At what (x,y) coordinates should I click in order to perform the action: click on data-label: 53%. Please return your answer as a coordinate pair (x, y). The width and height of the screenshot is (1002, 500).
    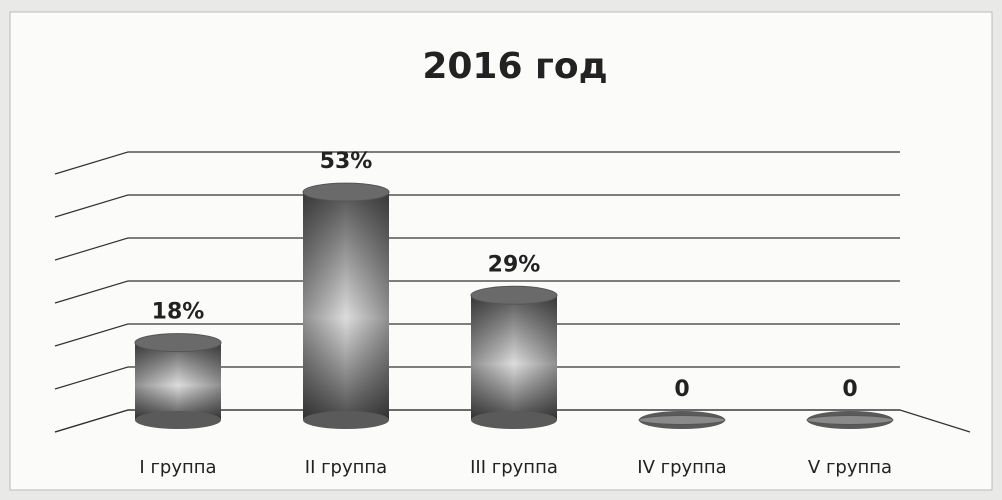
    Looking at the image, I should click on (346, 161).